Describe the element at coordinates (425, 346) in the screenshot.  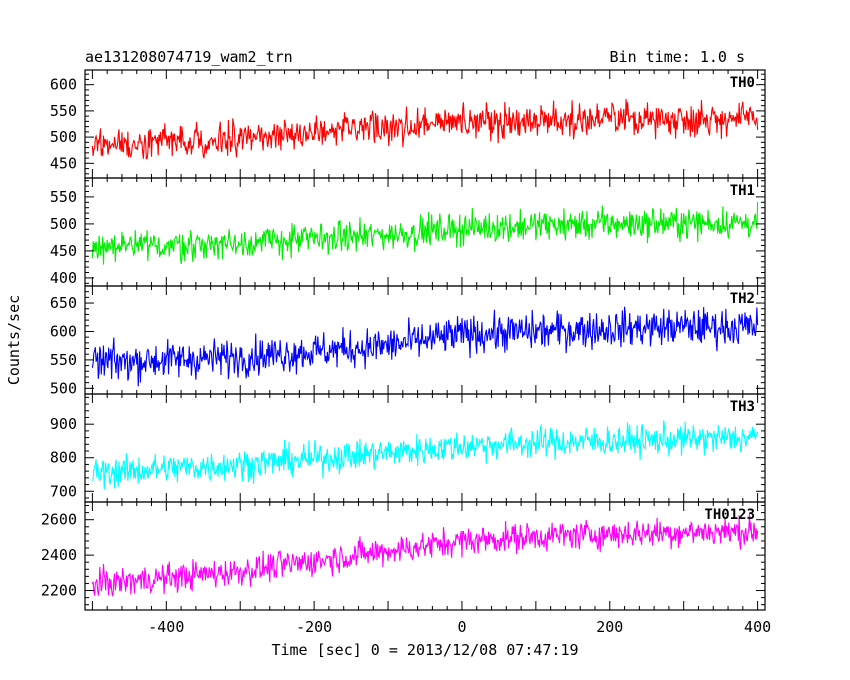
I see `series-line-th2` at that location.